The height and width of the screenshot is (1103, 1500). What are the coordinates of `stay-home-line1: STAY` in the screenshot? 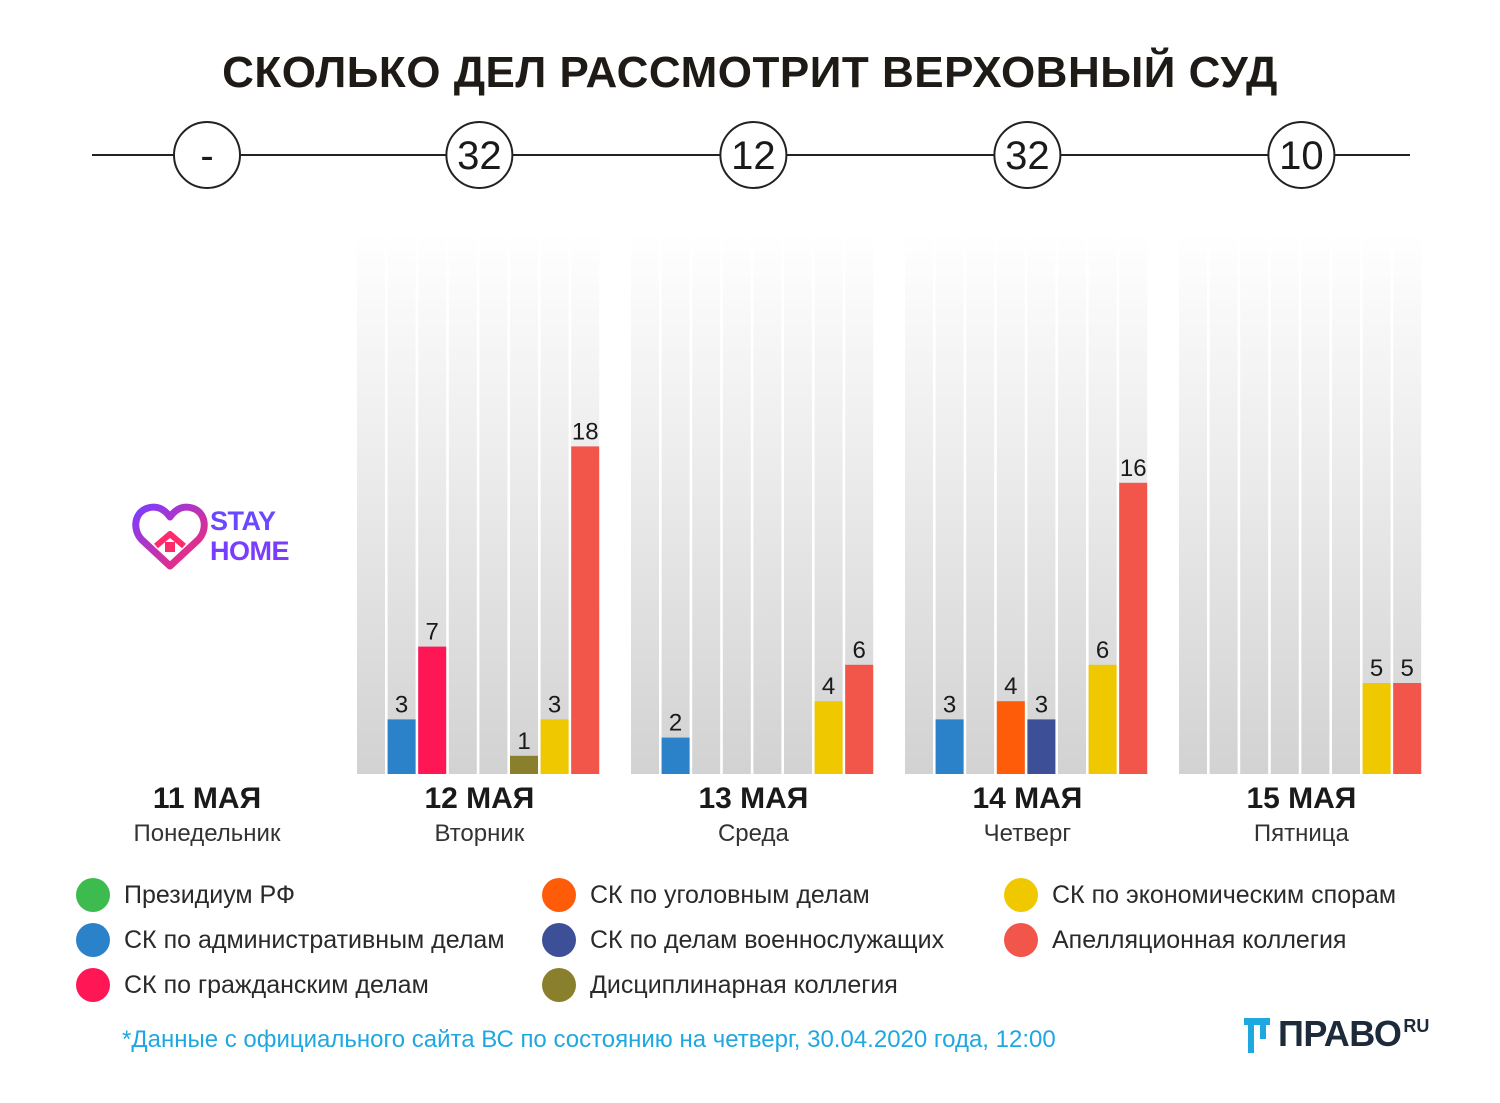 It's located at (243, 521).